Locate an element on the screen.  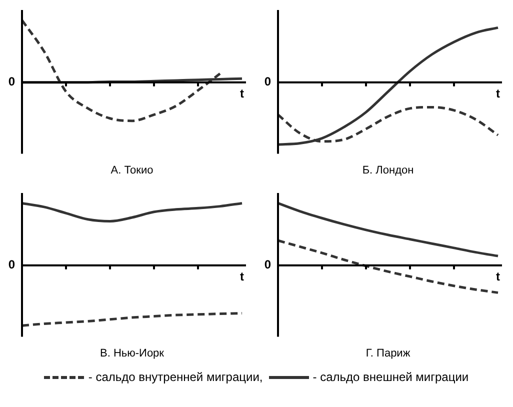
text: А. Токио is located at coordinates (132, 170).